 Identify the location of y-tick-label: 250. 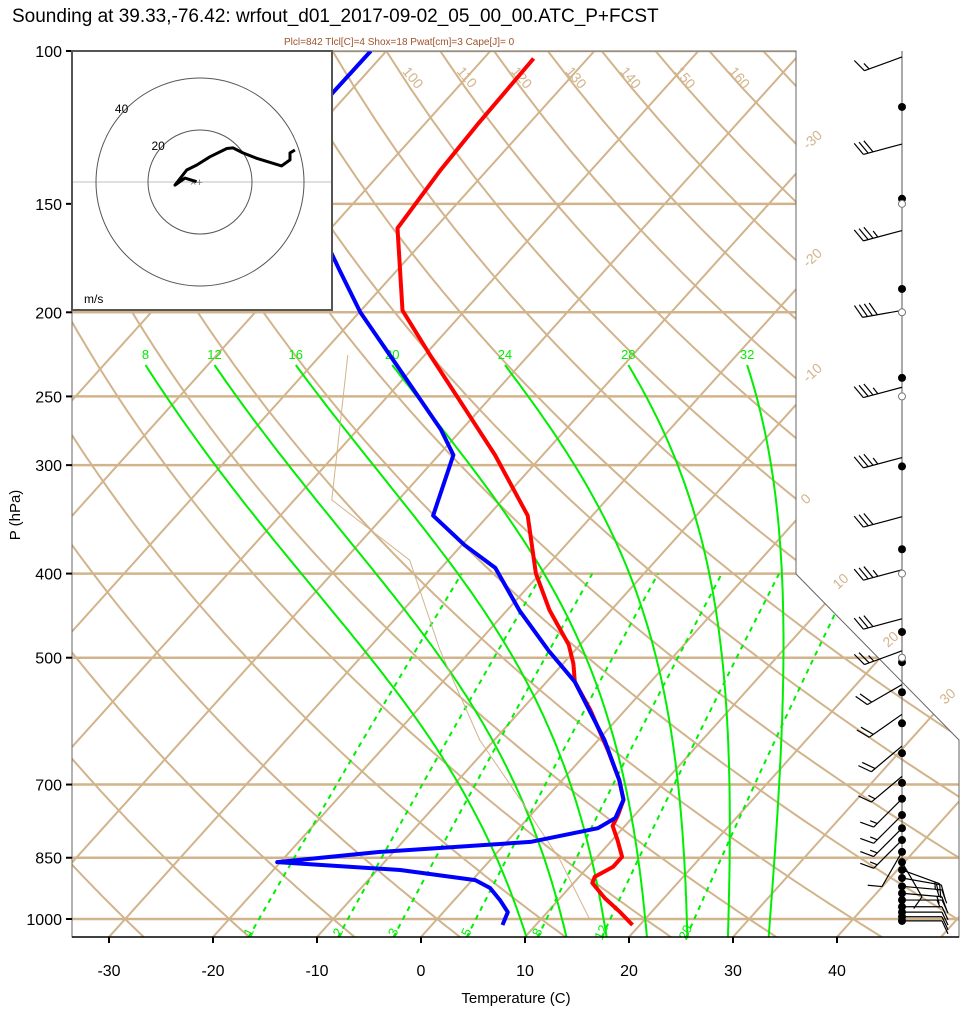
(48, 397).